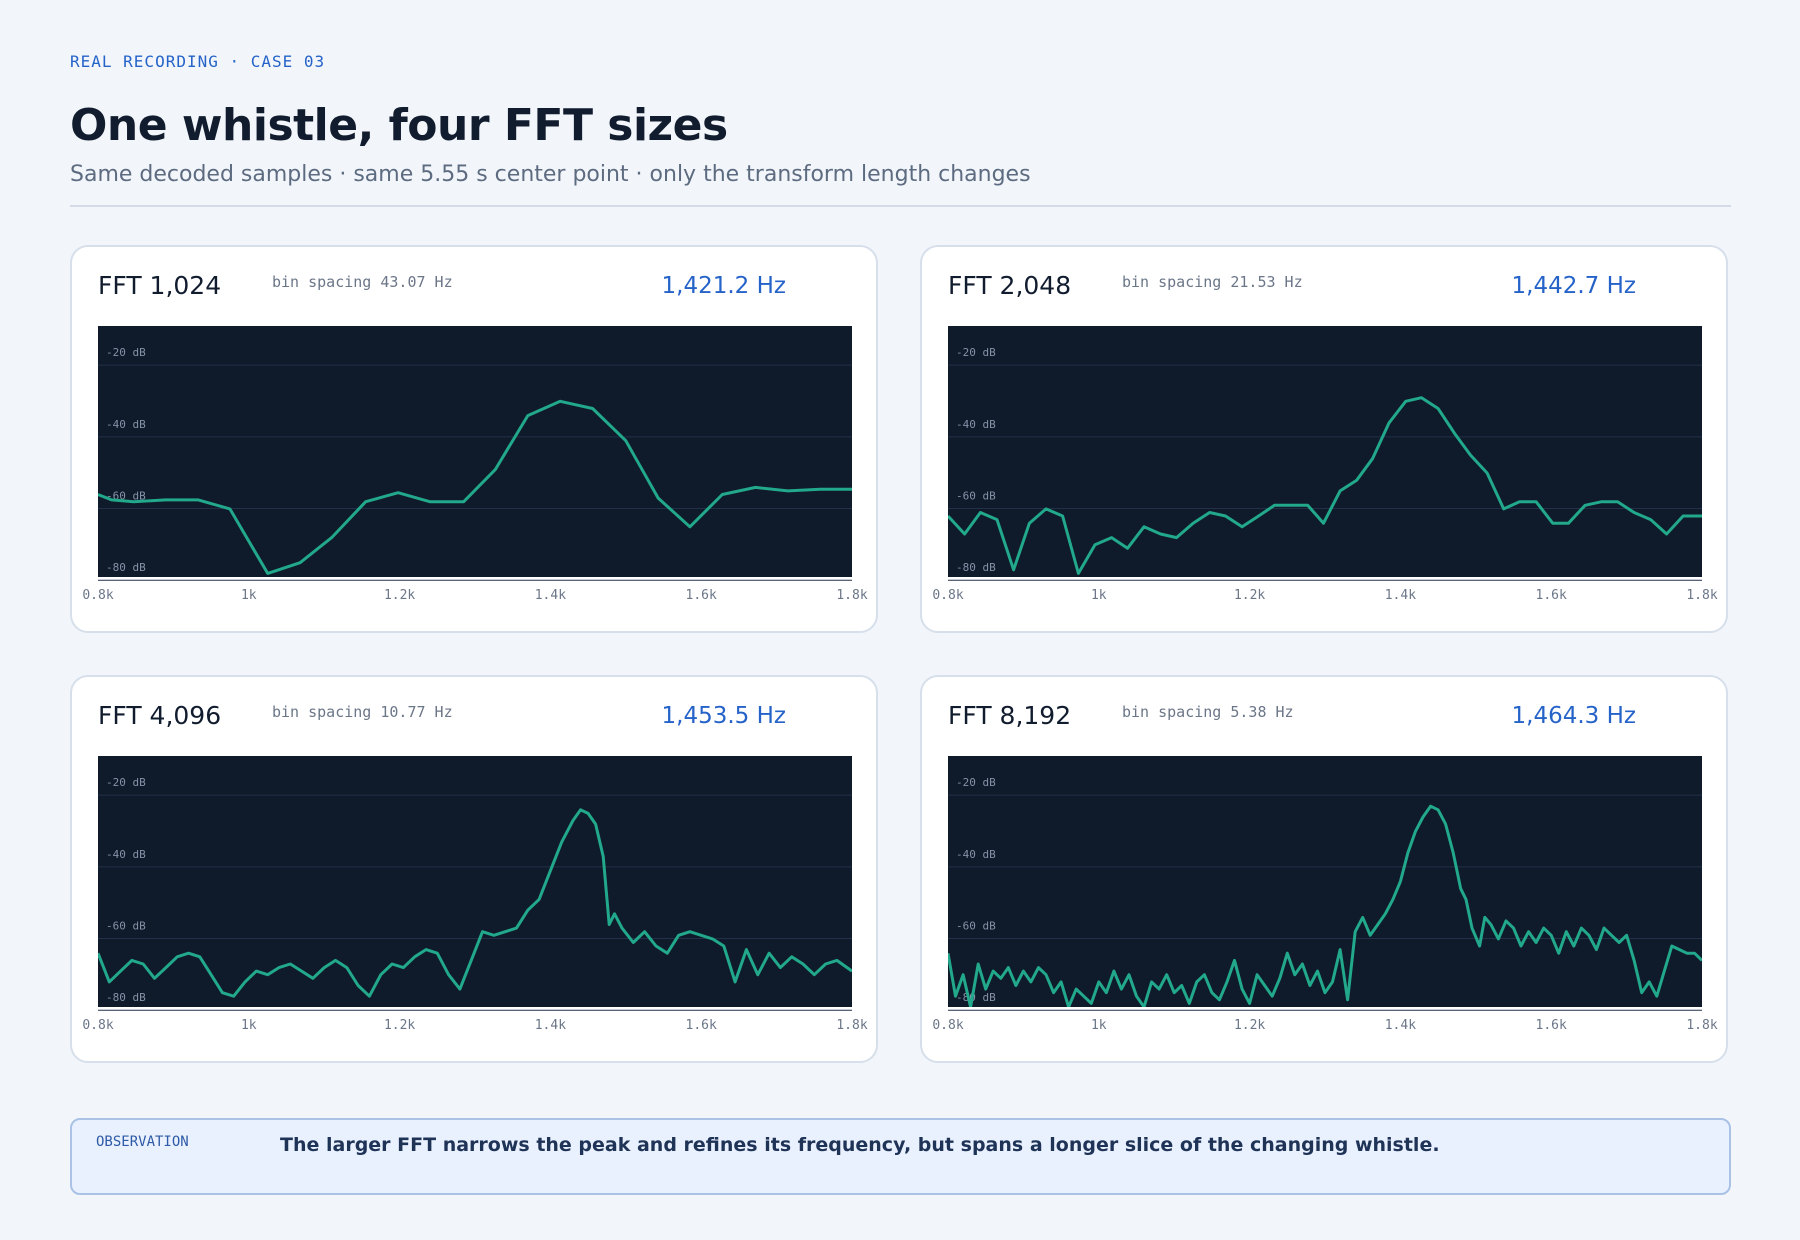 This screenshot has height=1240, width=1800. Describe the element at coordinates (723, 716) in the screenshot. I see `peak-frequency: 1,453.5 Hz` at that location.